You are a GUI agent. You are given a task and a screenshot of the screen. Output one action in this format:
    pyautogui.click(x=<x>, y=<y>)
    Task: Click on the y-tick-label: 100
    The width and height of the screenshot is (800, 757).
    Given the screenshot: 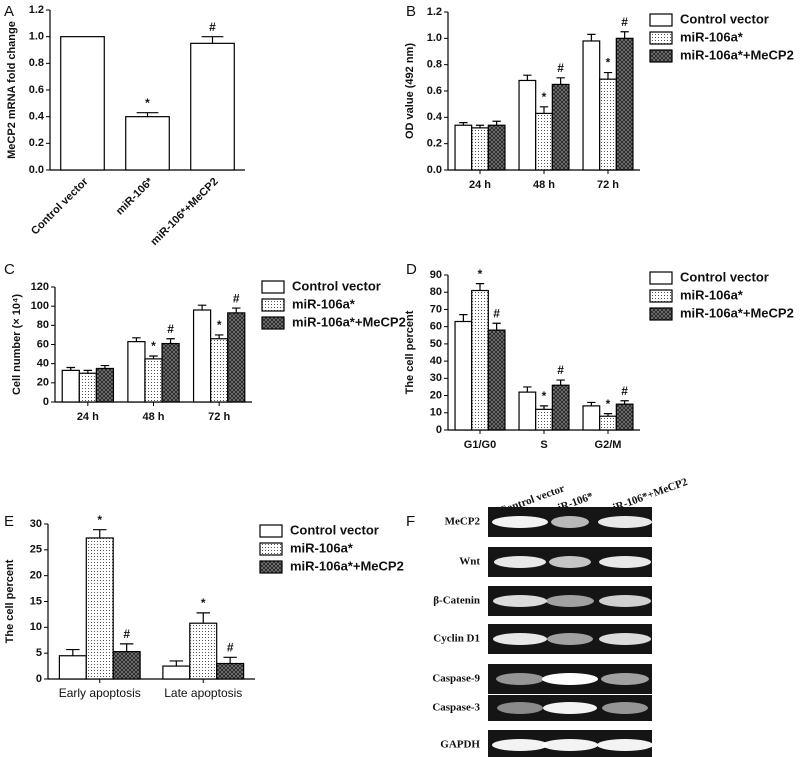 What is the action you would take?
    pyautogui.click(x=40, y=306)
    